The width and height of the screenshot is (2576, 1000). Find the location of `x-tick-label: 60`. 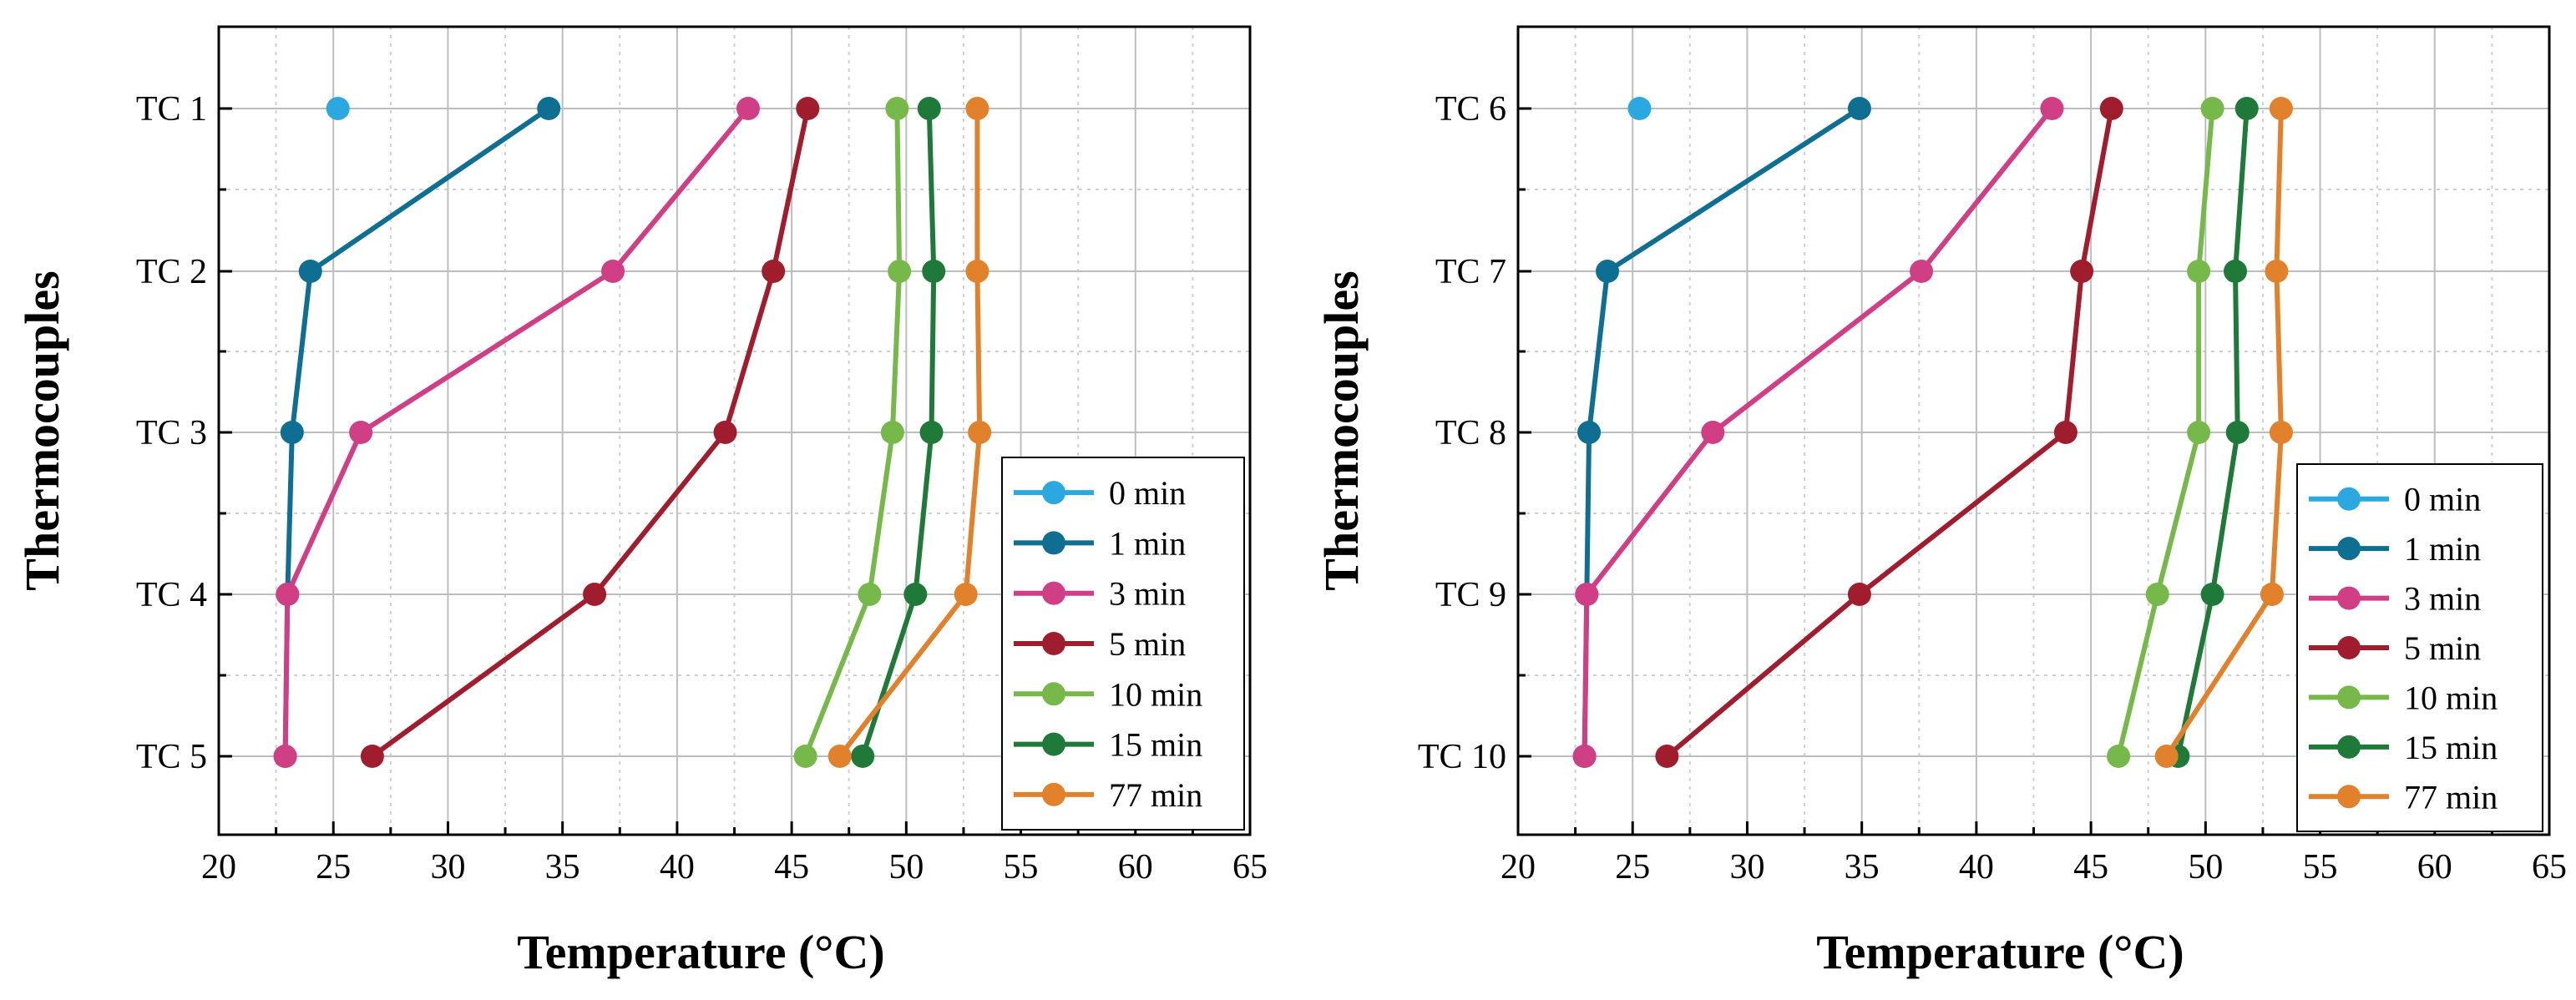

x-tick-label: 60 is located at coordinates (1135, 867).